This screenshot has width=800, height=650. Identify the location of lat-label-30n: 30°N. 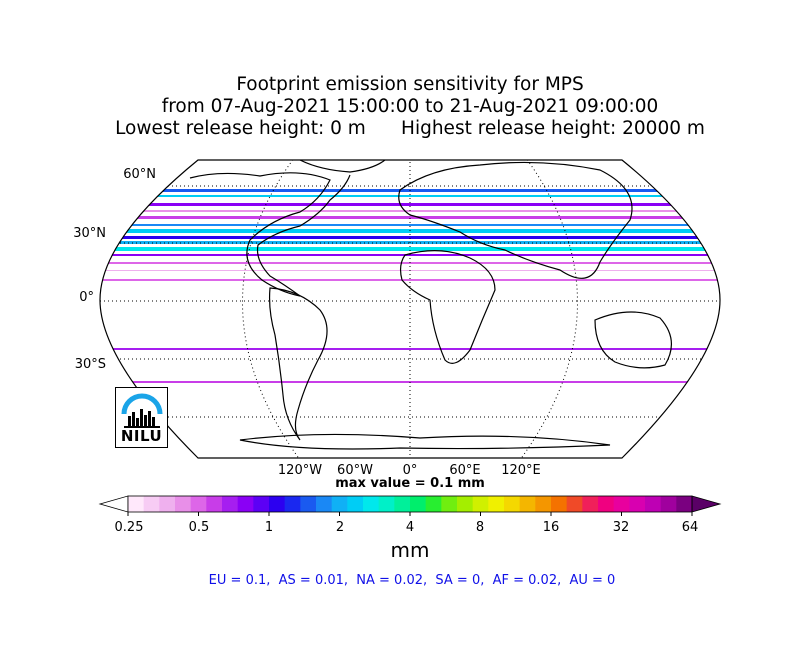
(89, 233).